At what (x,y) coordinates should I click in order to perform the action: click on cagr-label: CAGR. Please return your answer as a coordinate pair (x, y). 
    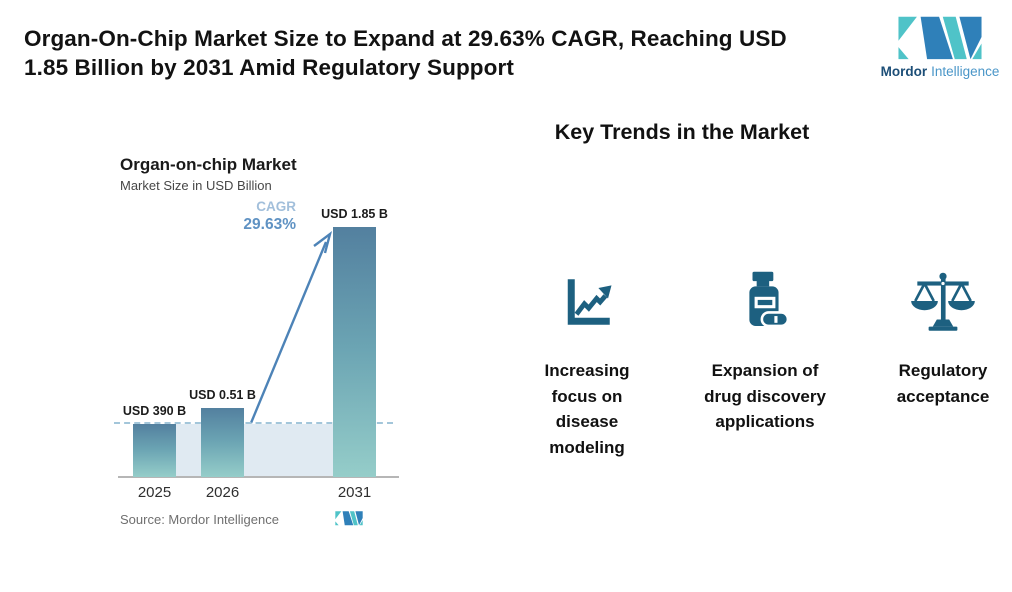
    Looking at the image, I should click on (276, 206).